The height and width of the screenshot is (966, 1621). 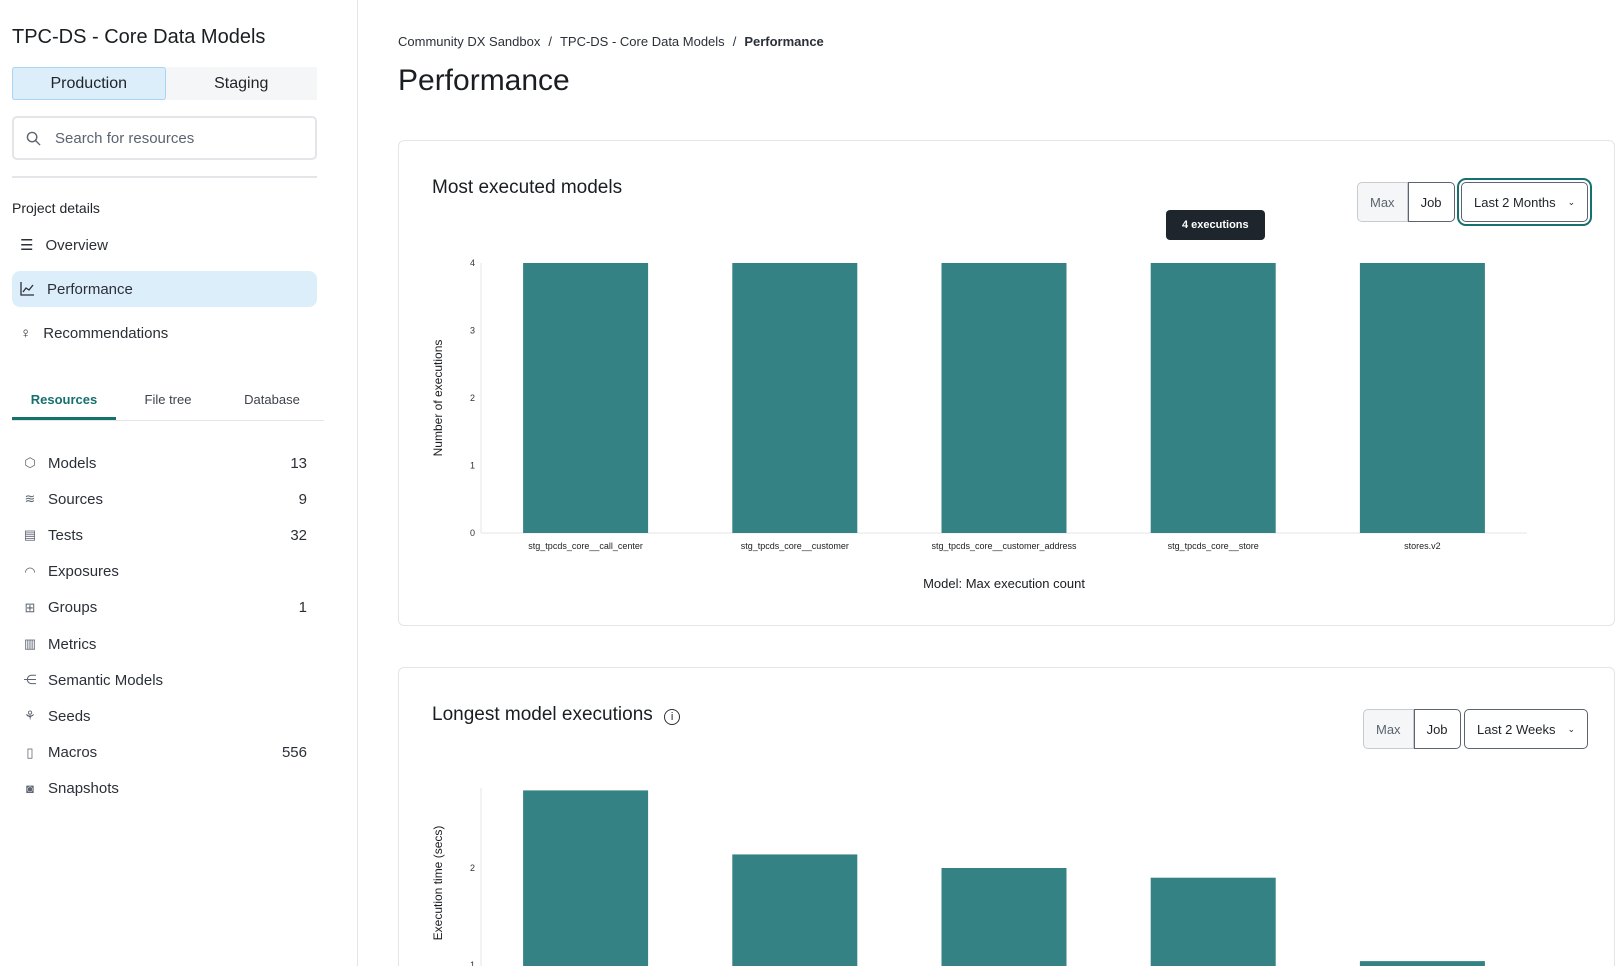 I want to click on camera-icon: ◙, so click(x=30, y=789).